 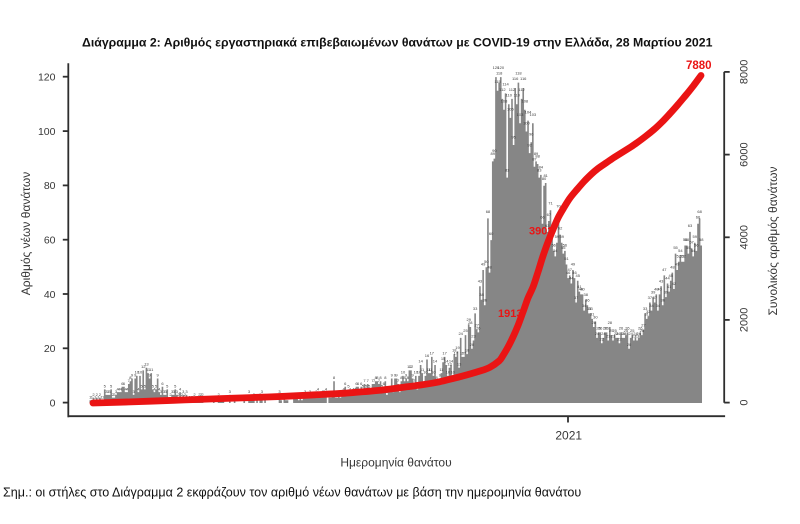 I want to click on svg-text: Συνολικός αριθμός θανάτων, so click(x=773, y=240).